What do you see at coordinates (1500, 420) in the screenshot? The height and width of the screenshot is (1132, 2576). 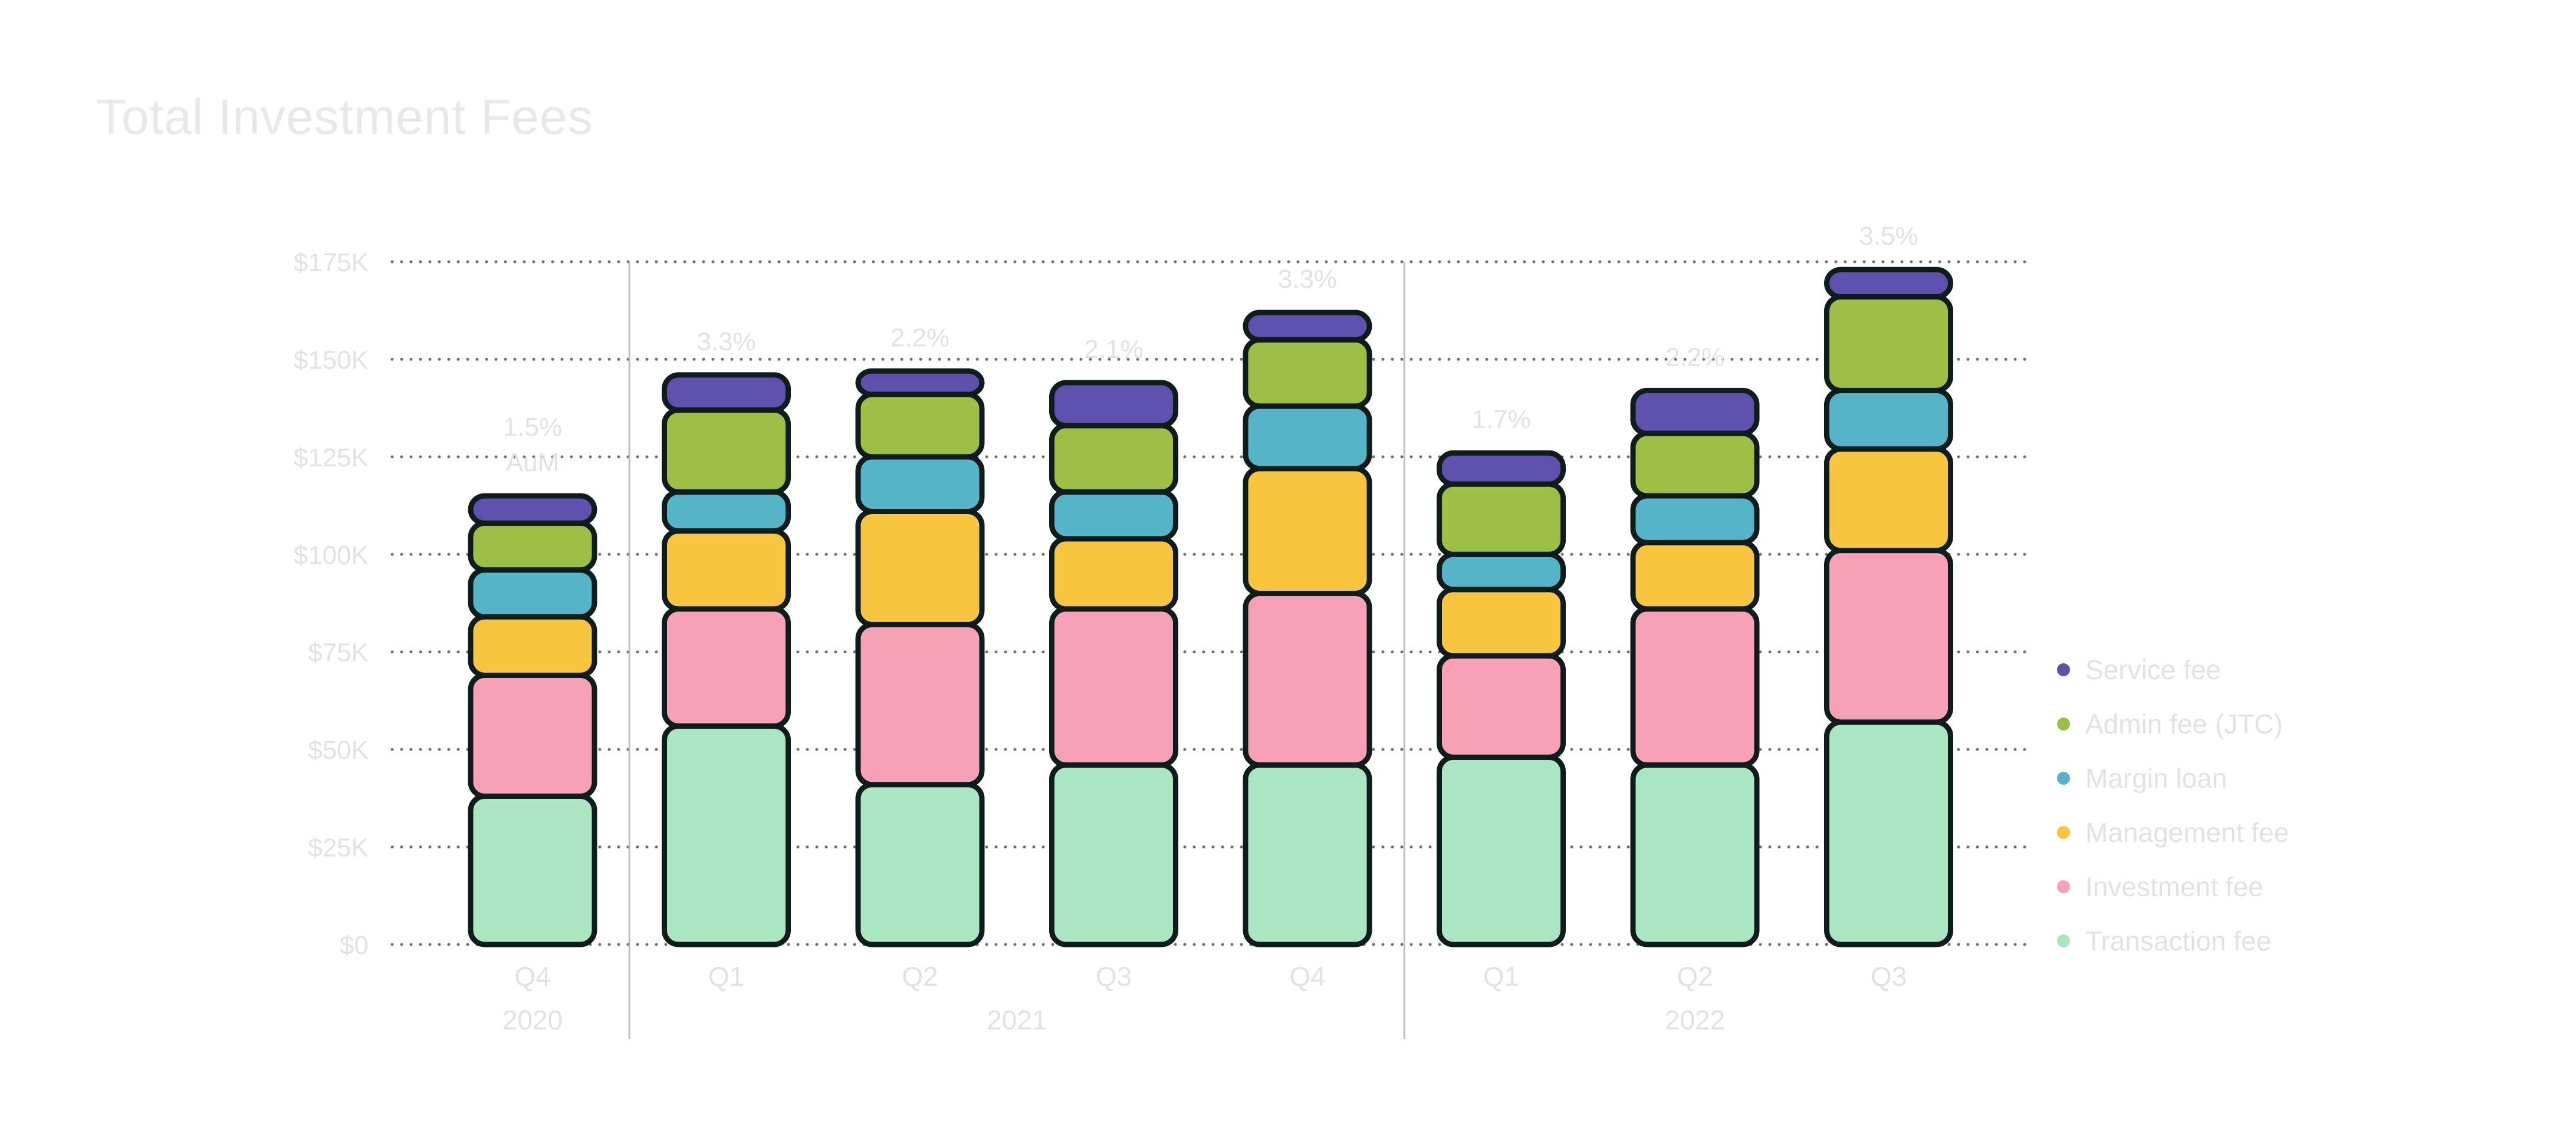 I see `bar-annotation: 1.7%` at bounding box center [1500, 420].